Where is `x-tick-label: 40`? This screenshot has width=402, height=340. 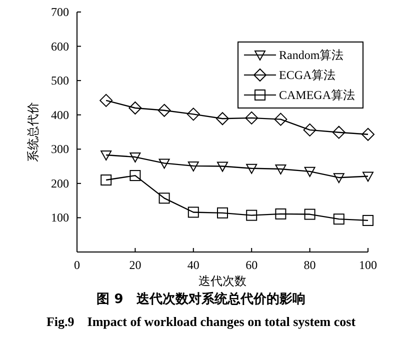
x-tick-label: 40 is located at coordinates (193, 265).